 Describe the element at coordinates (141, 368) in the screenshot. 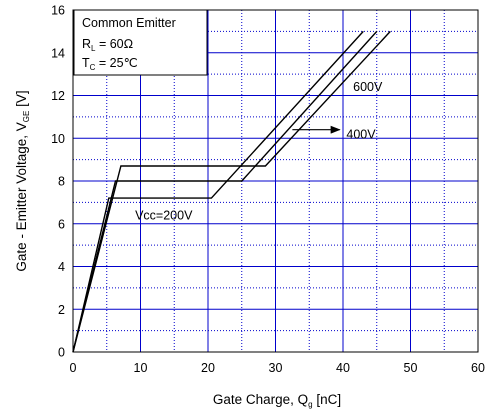

I see `x-tick-label: 10` at that location.